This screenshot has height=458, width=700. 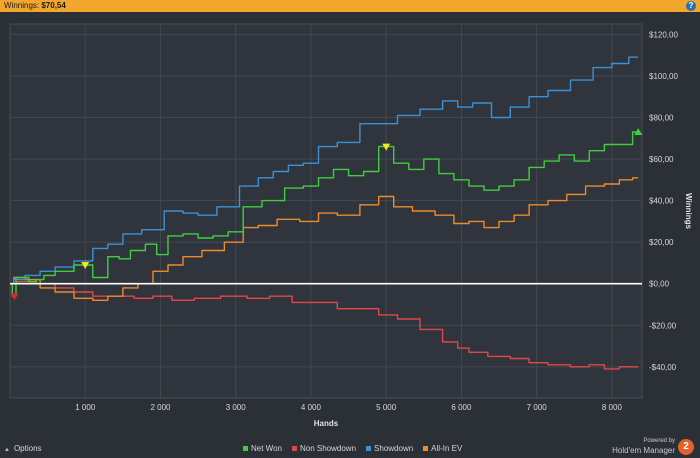 I want to click on branding: Powered by Hold'em Manager, so click(x=643, y=446).